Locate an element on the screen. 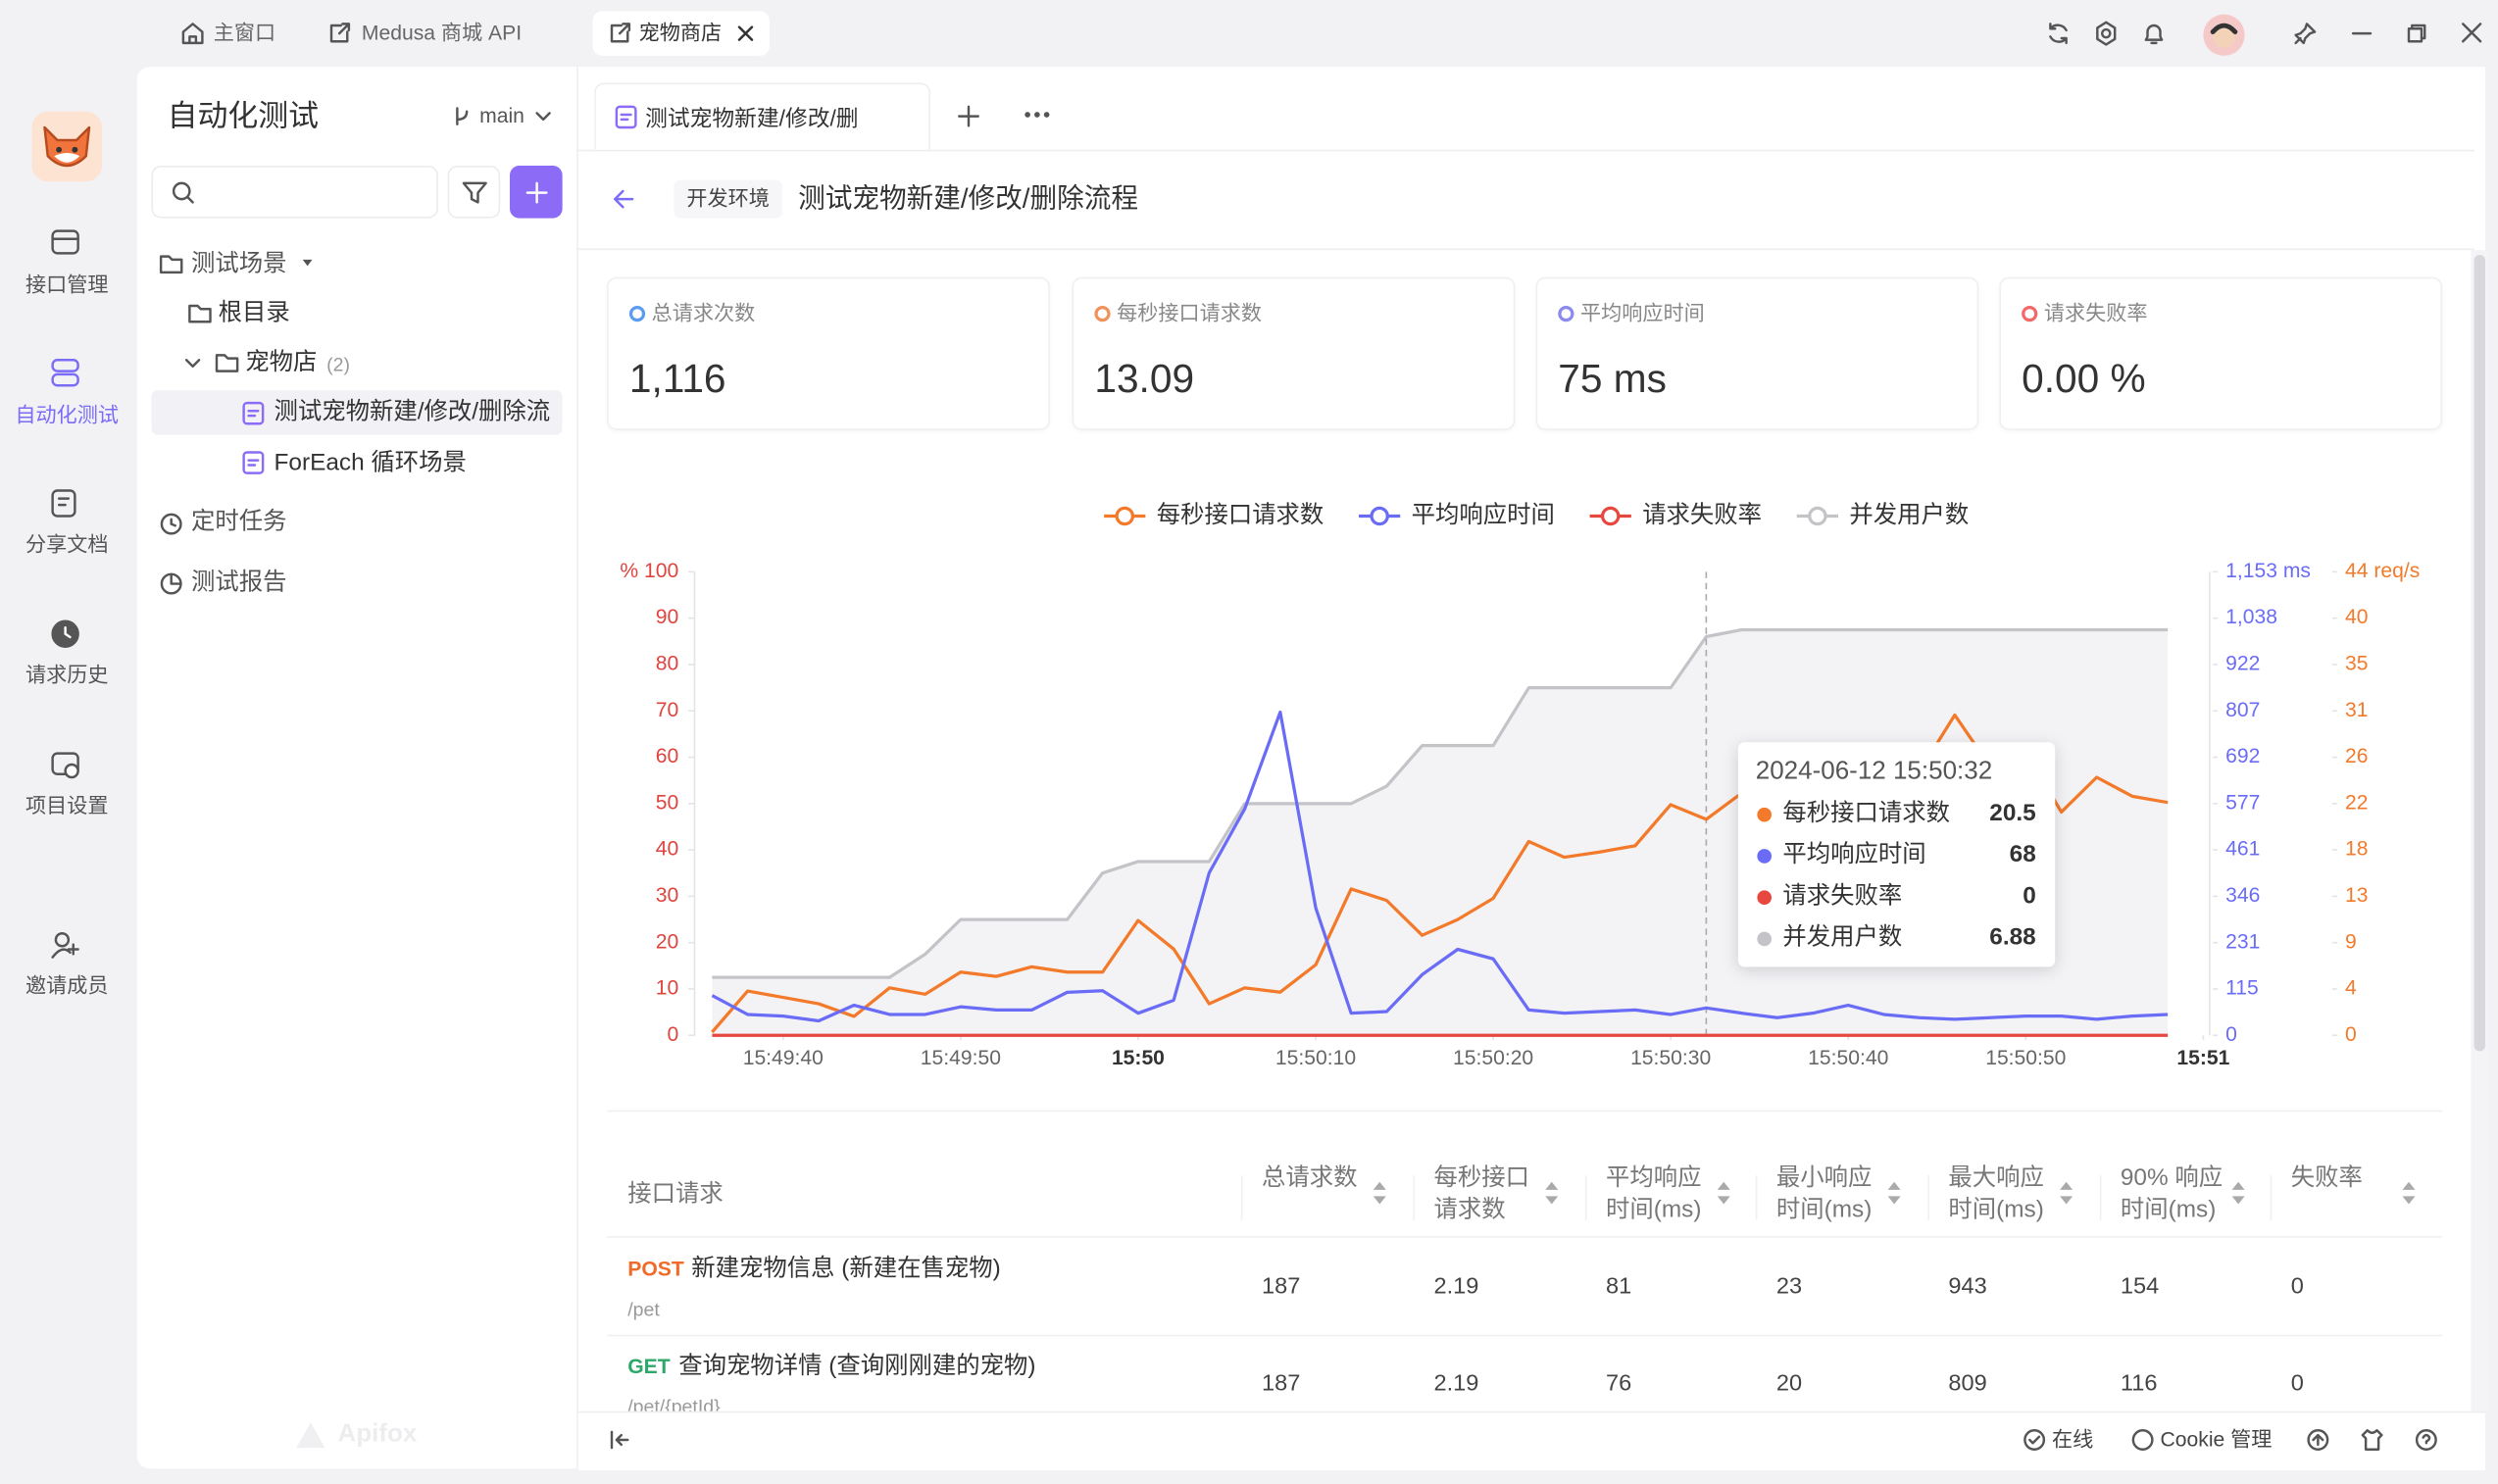 Image resolution: width=2498 pixels, height=1484 pixels. avatar is located at coordinates (2224, 35).